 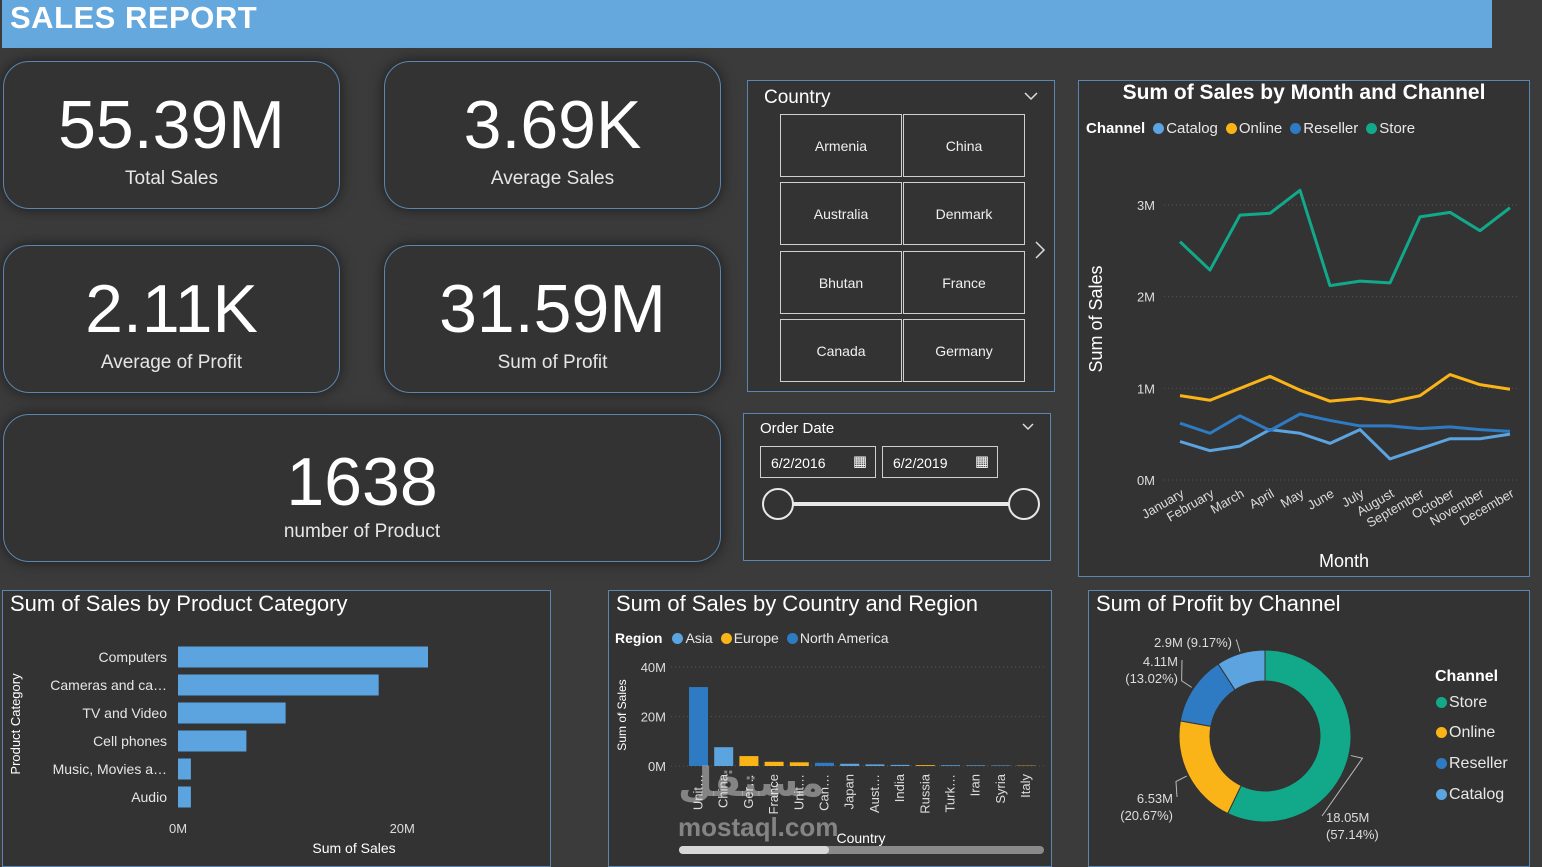 I want to click on x-tick-label: June, so click(x=1321, y=499).